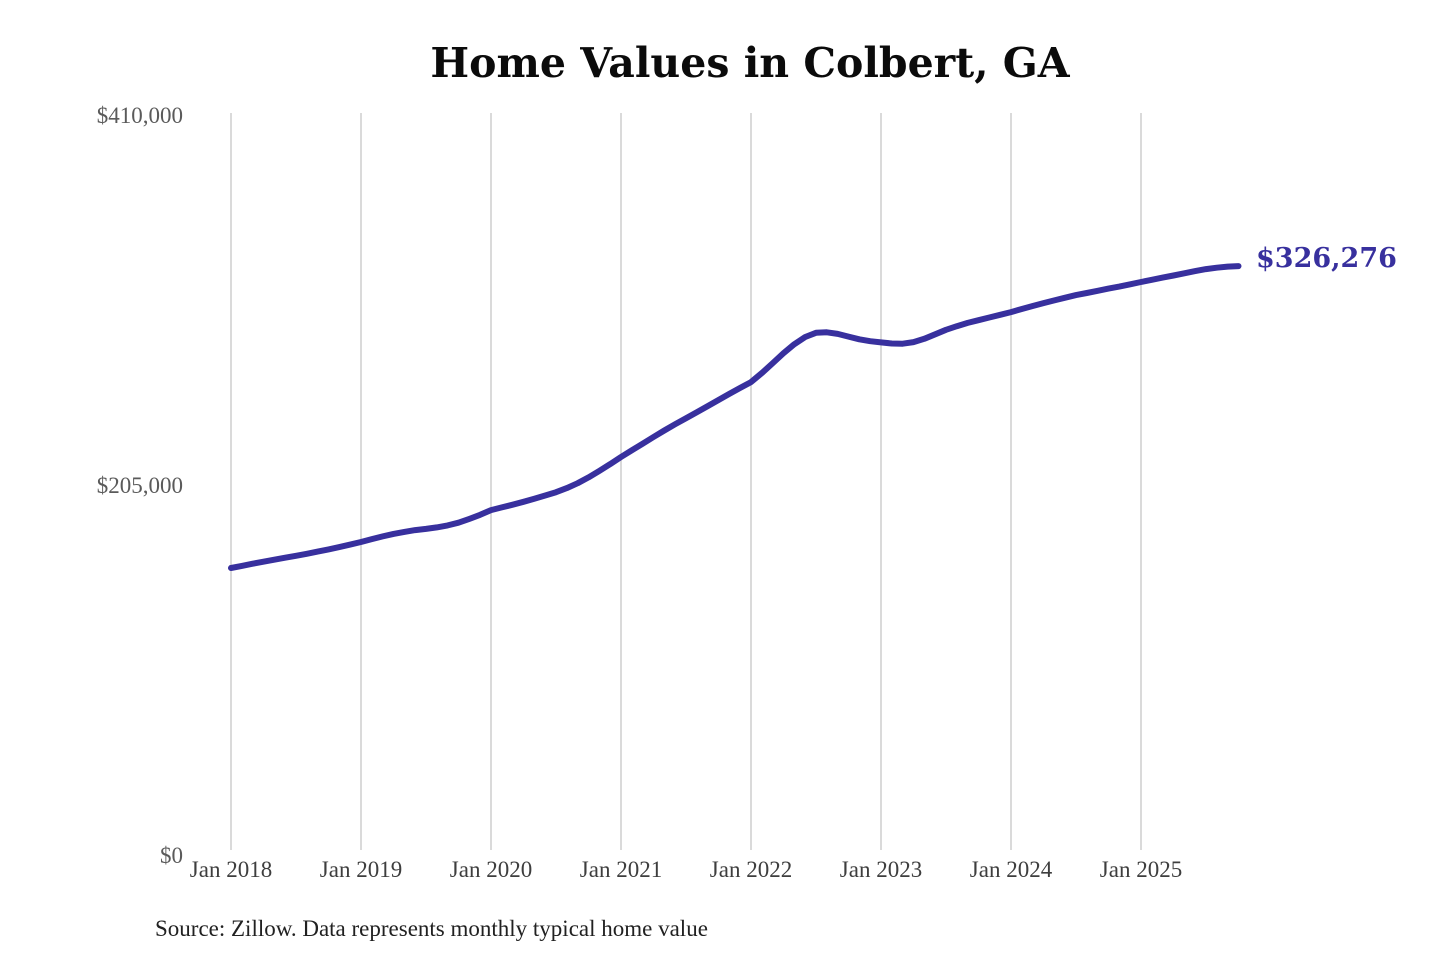  What do you see at coordinates (139, 115) in the screenshot?
I see `y-tick-label-410000: $410,000` at bounding box center [139, 115].